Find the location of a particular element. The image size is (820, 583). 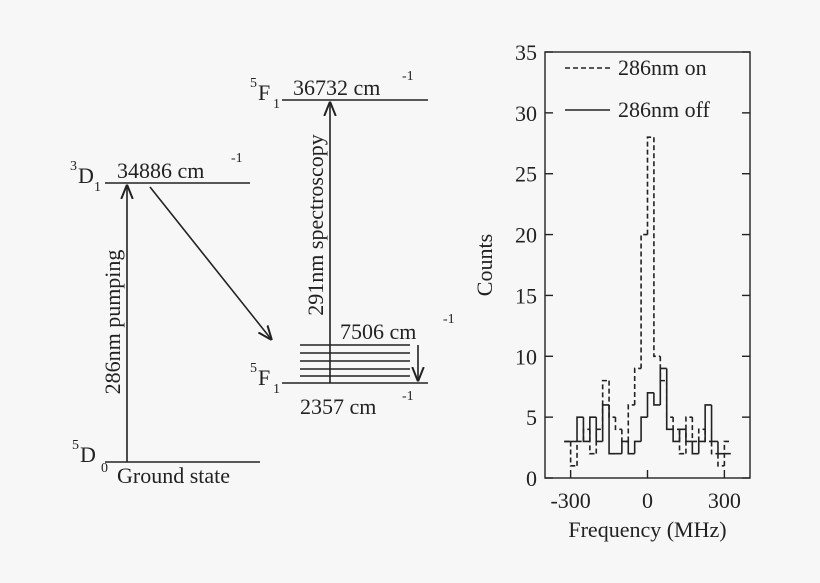

y-tick-label: 35 is located at coordinates (526, 52).